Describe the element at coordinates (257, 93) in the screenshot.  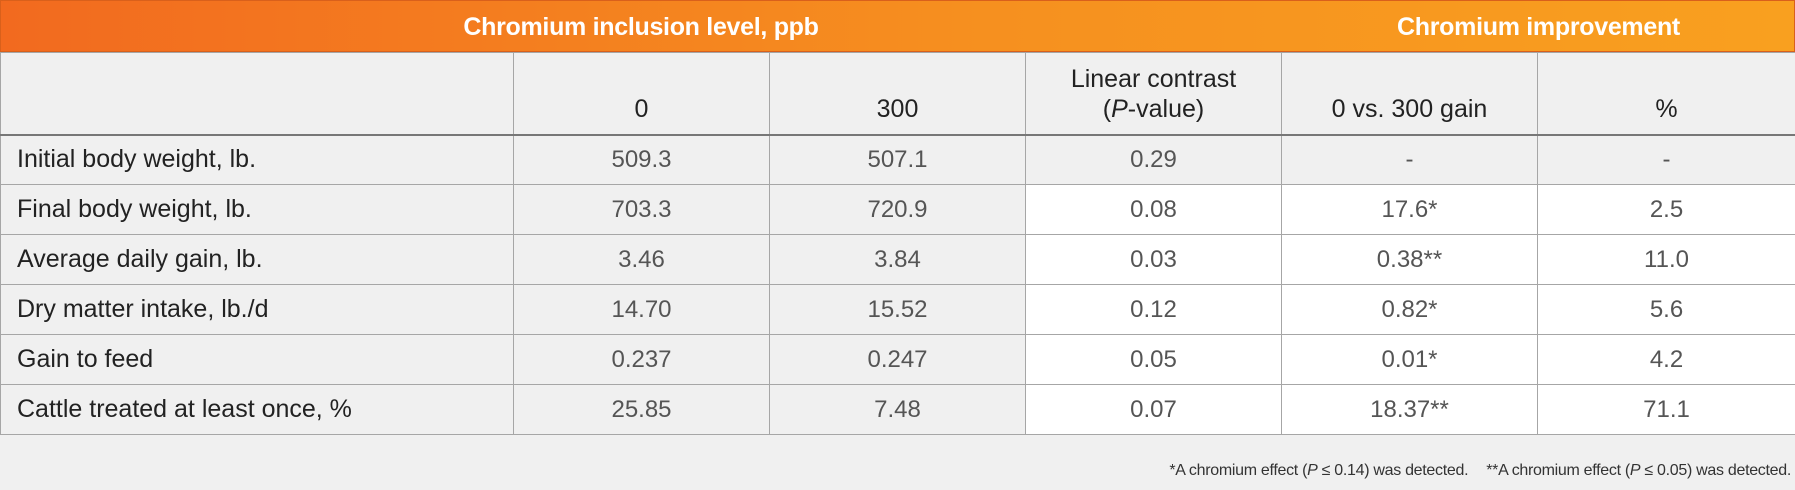
I see `column-header-empty` at that location.